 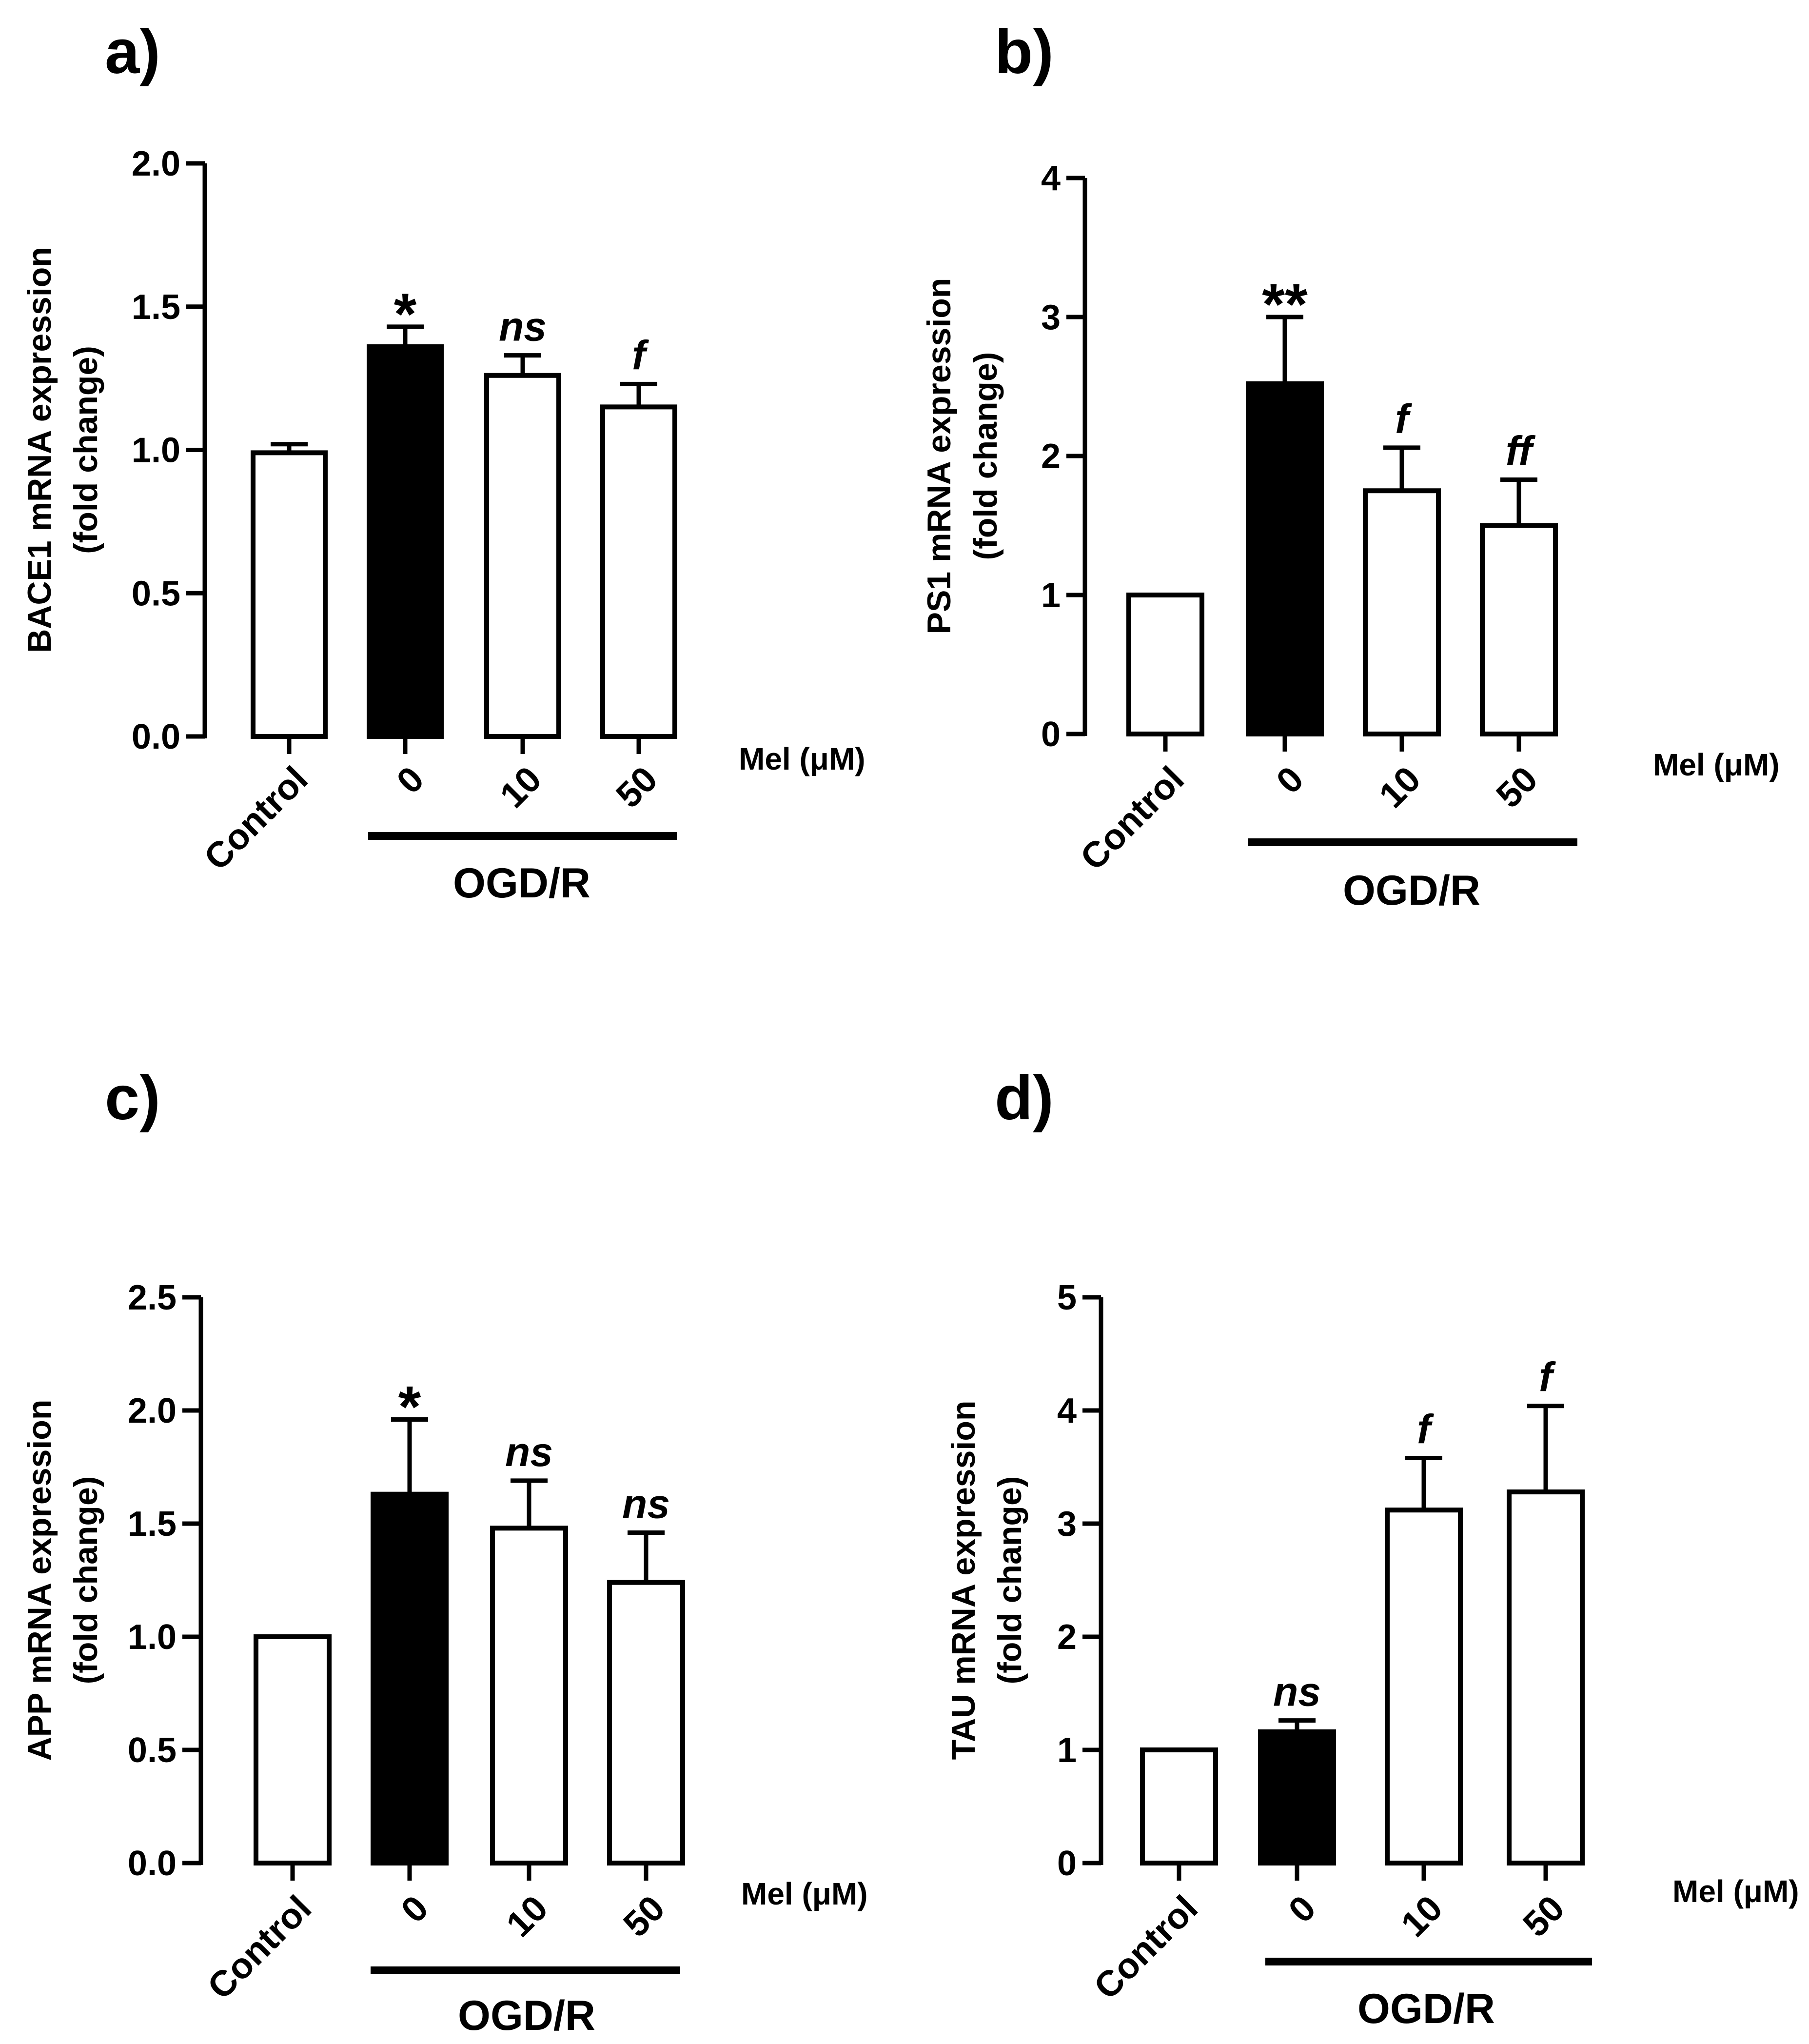 I want to click on panel-label: a), so click(x=132, y=52).